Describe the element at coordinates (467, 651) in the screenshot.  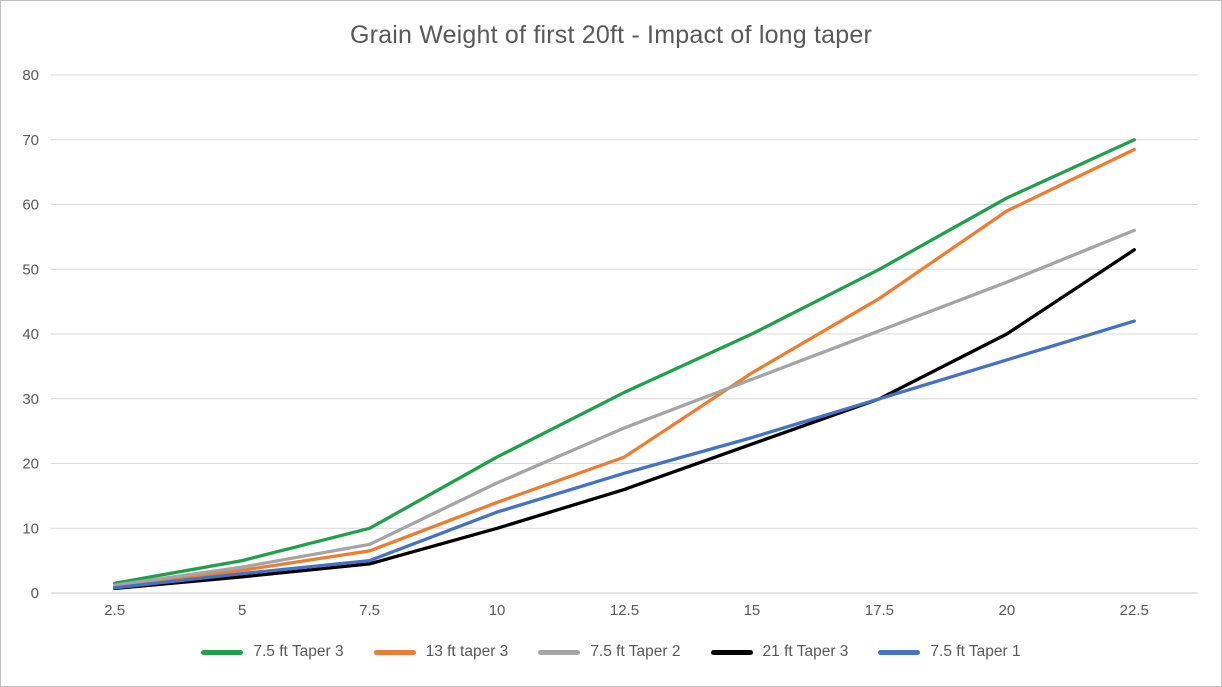
I see `legend-label: 13 ft taper 3` at that location.